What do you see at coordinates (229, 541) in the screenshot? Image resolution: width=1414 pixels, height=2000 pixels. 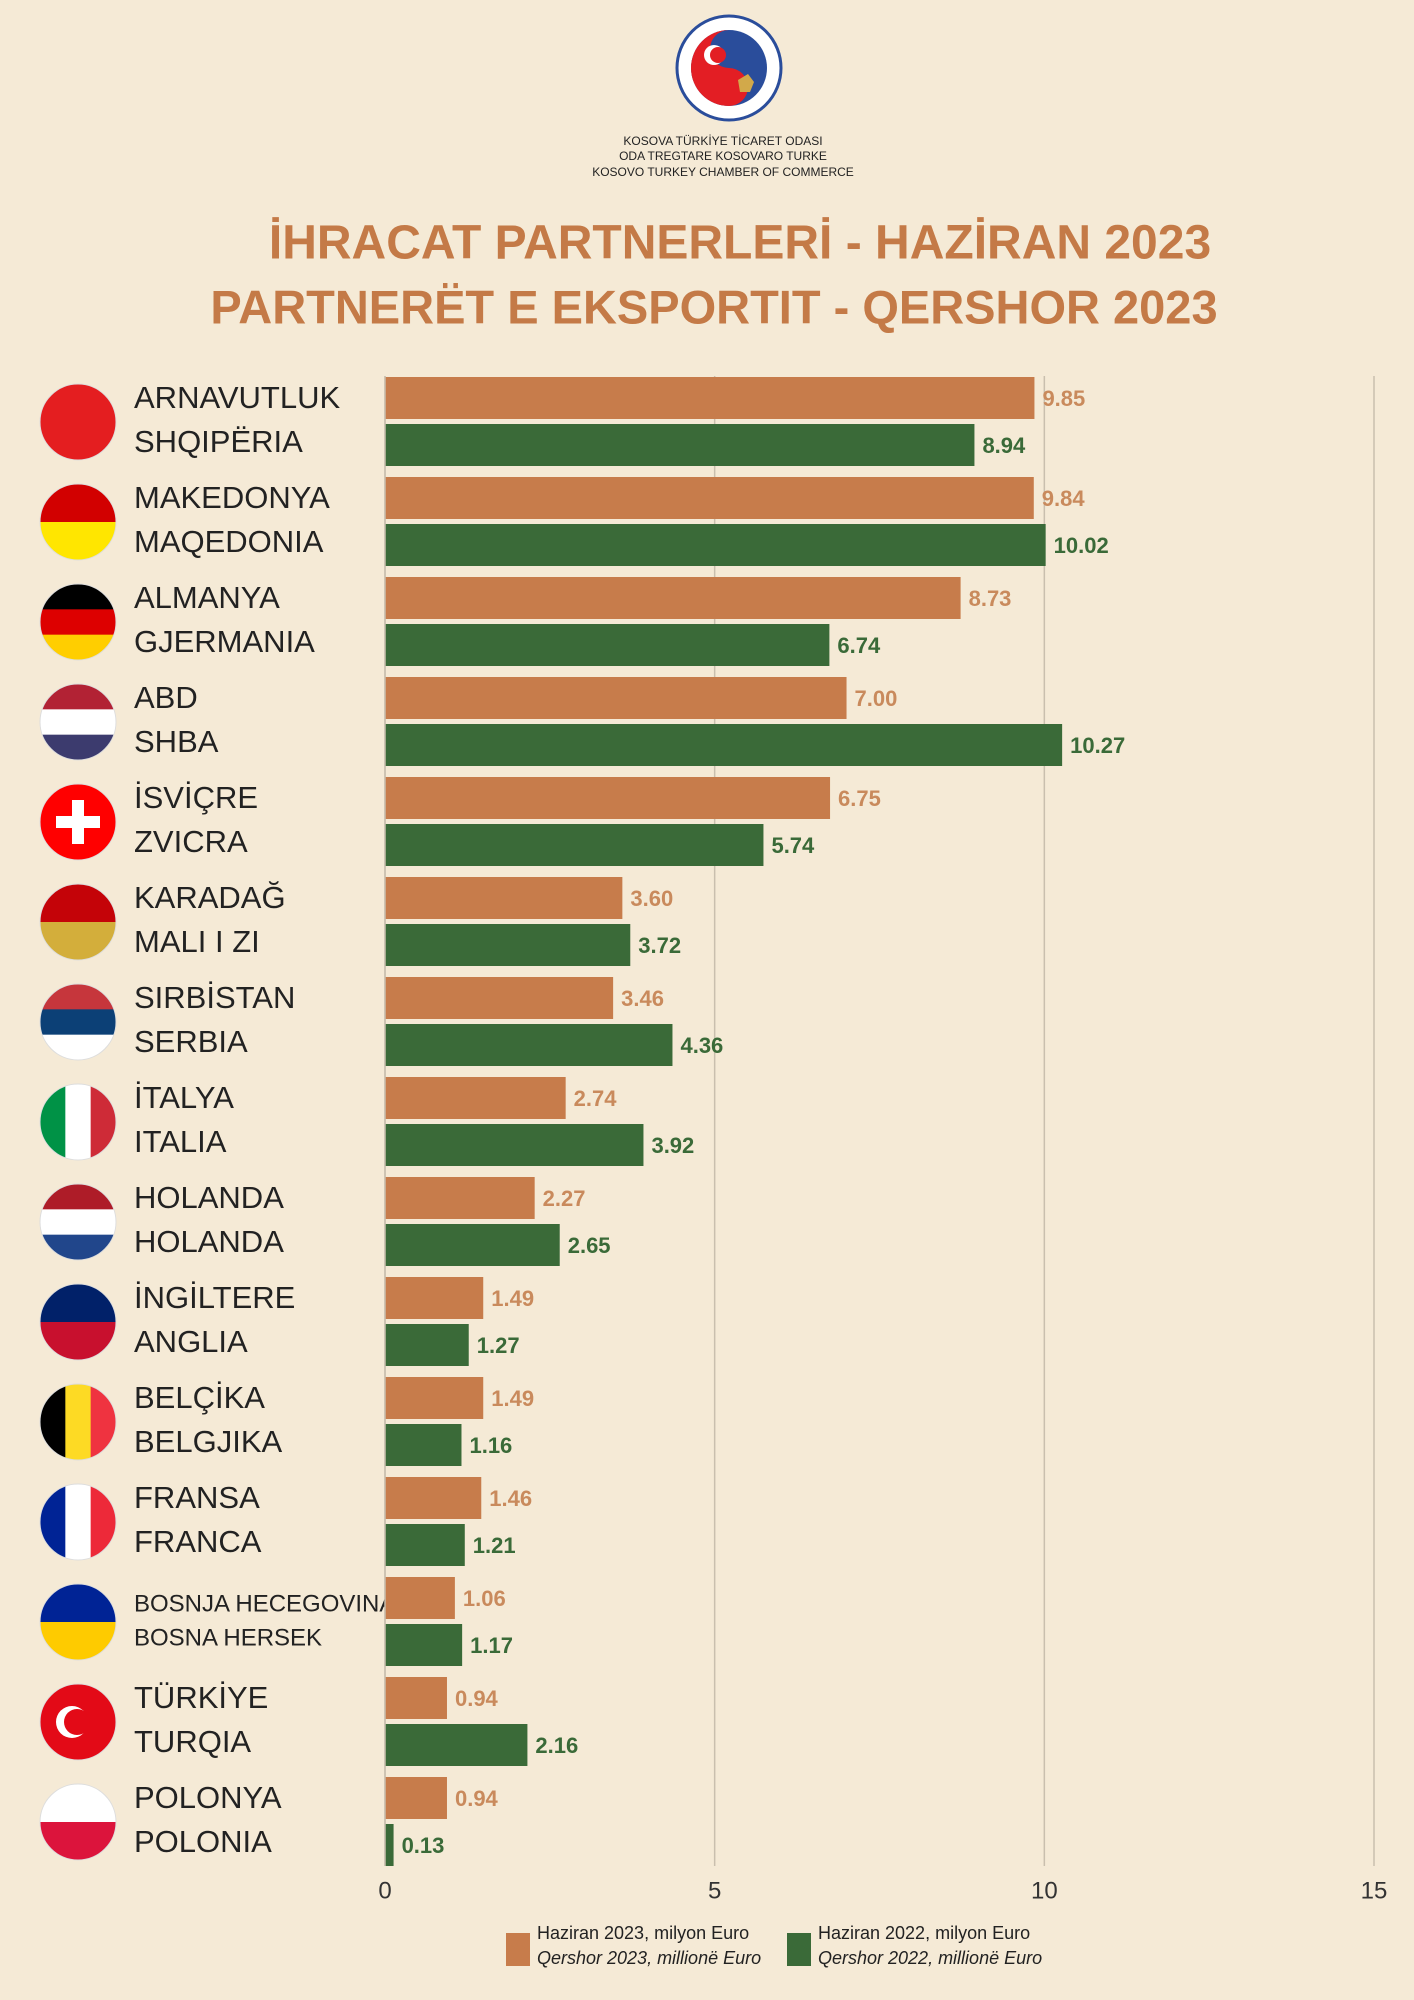 I see `category-label: MAQEDONIA` at bounding box center [229, 541].